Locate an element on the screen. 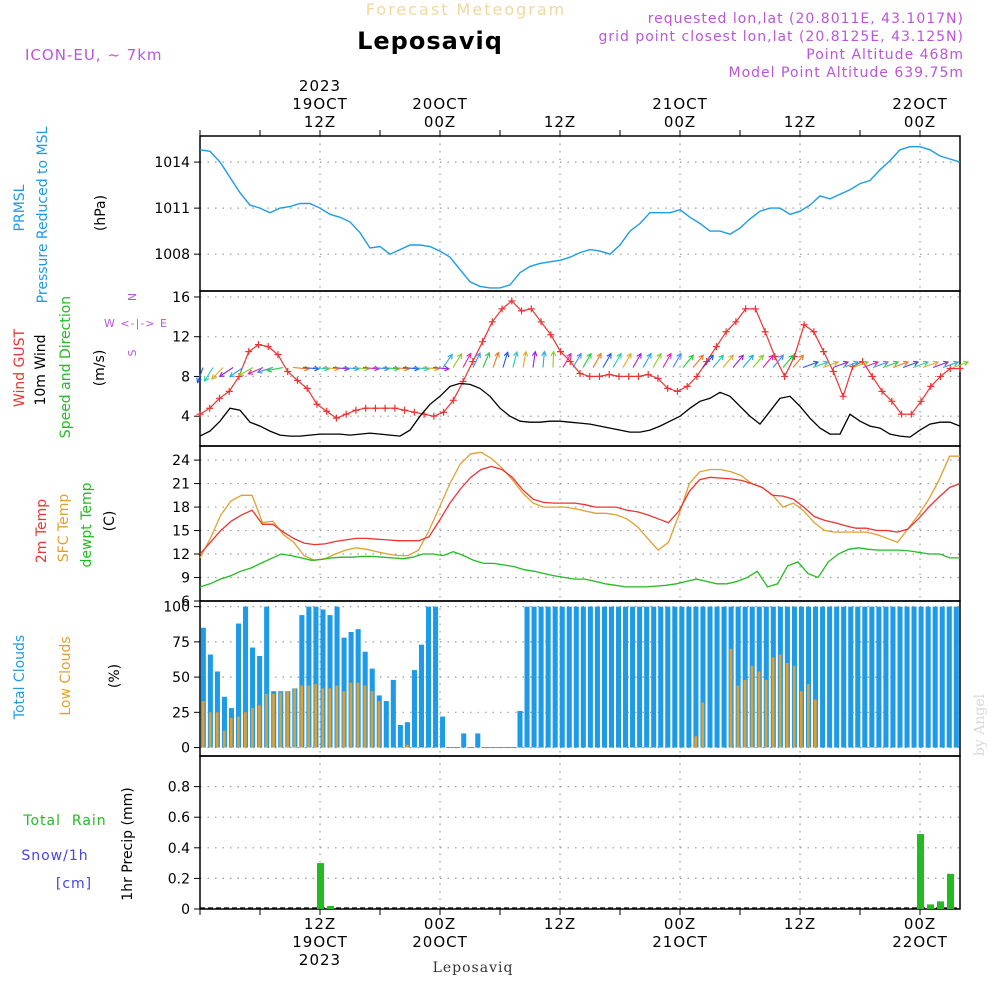  panel-frame is located at coordinates (580, 213).